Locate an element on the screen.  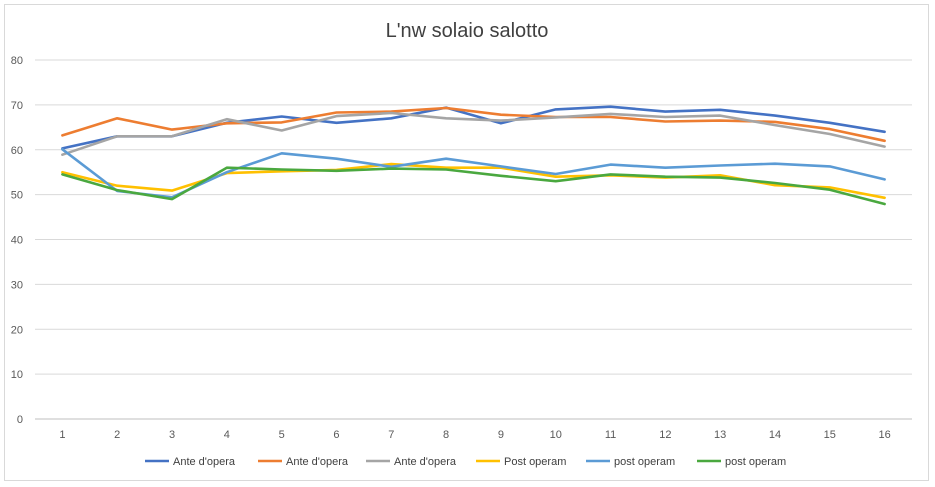
x-axis-tick-labels: 1 2 3 4 5 6 7 8 9 10 11 12 13 14 15 16 is located at coordinates (474, 435).